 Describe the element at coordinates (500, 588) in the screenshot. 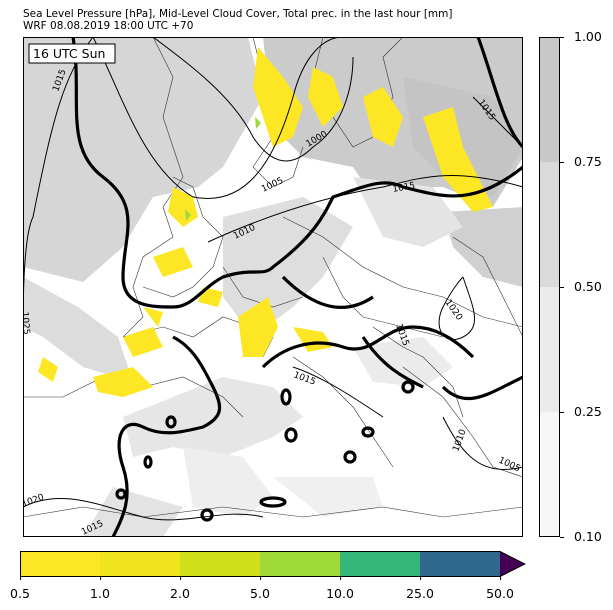

I see `precip-tick: 50.0` at that location.